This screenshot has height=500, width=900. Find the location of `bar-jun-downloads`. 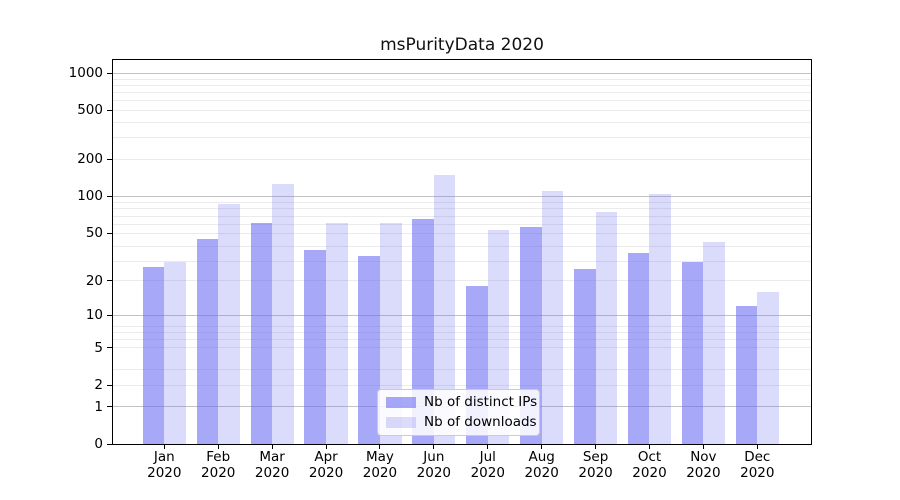

bar-jun-downloads is located at coordinates (444, 309).